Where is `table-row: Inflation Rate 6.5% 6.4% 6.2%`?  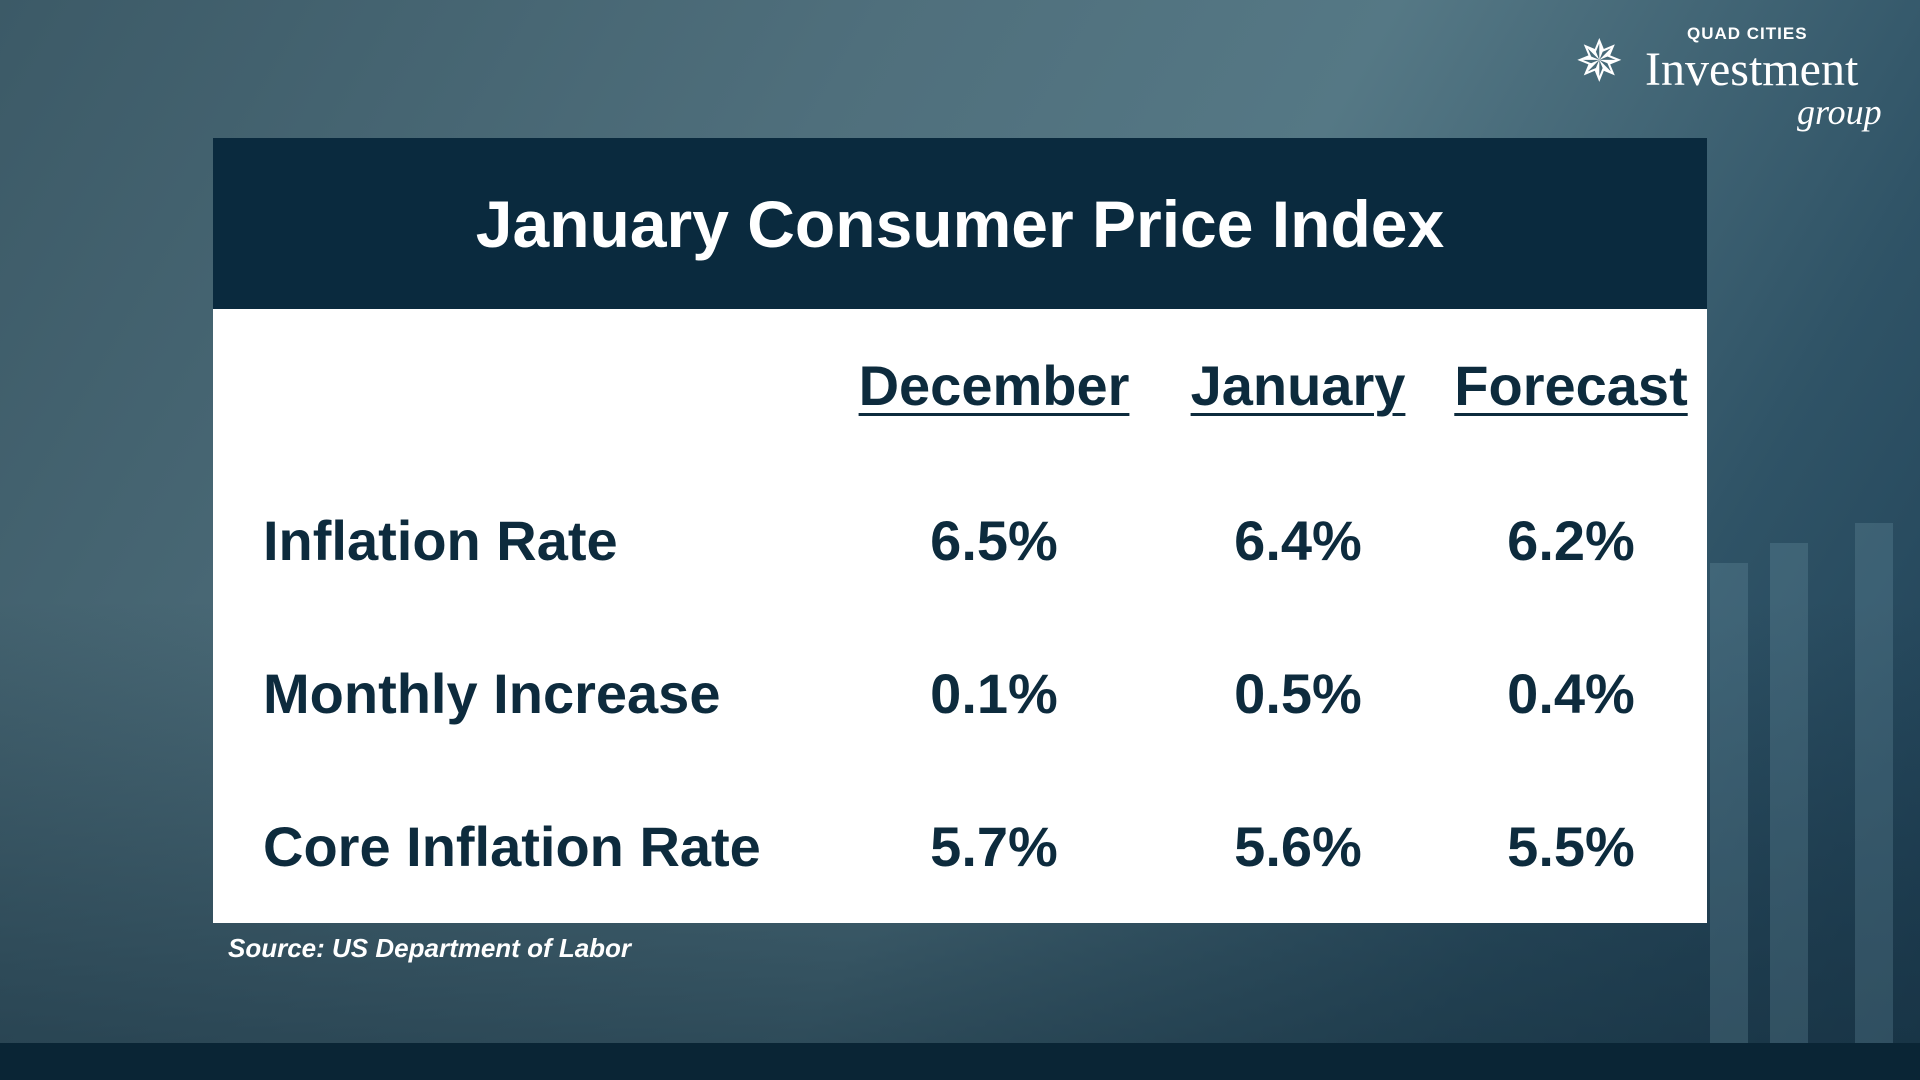
table-row: Inflation Rate 6.5% 6.4% 6.2% is located at coordinates (960, 548).